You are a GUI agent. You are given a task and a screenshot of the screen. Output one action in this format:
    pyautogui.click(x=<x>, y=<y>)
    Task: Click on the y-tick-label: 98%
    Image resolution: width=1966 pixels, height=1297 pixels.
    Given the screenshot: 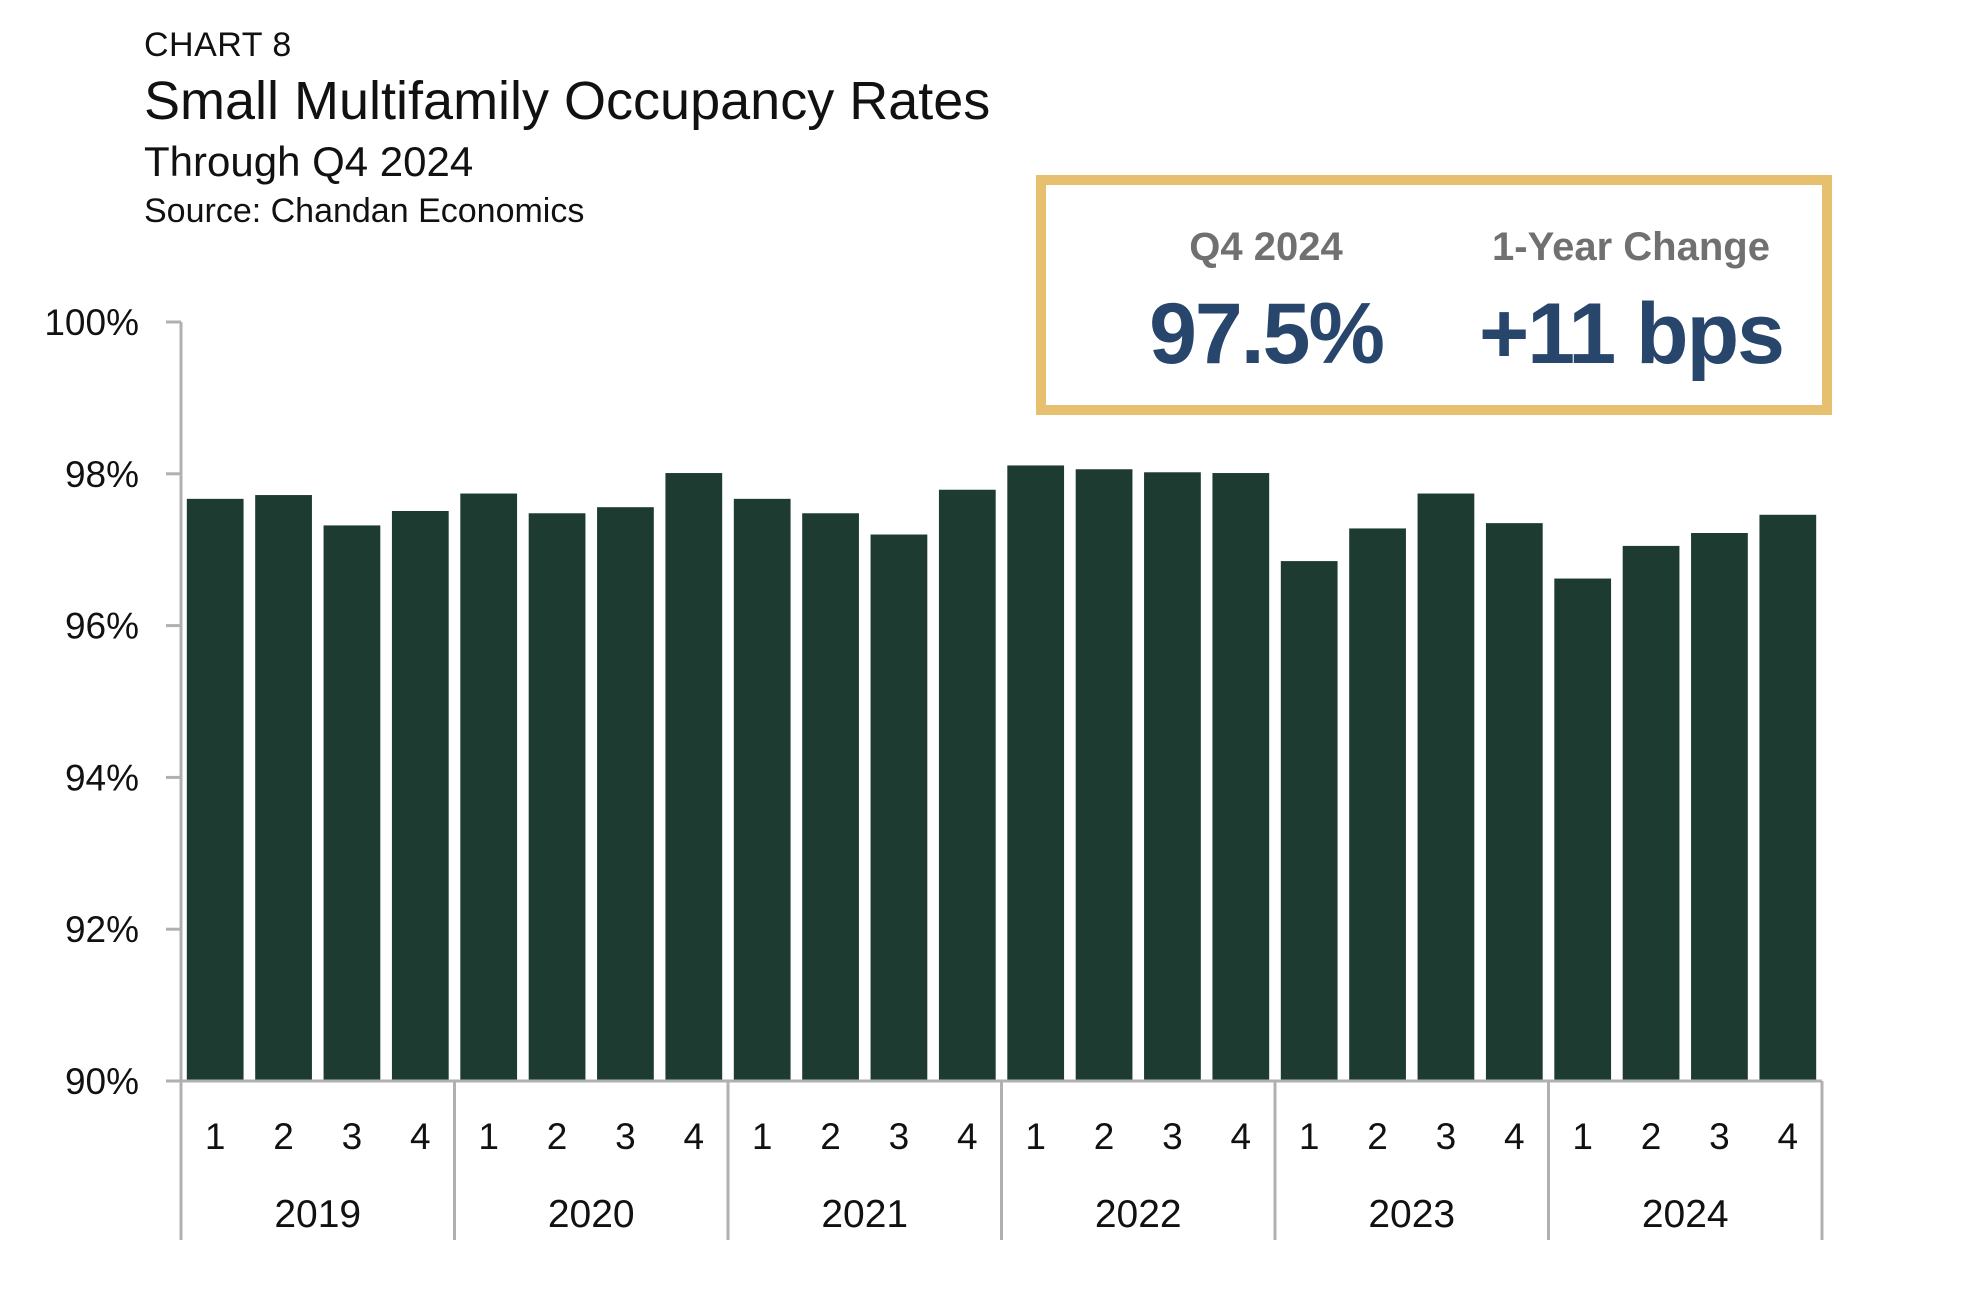 What is the action you would take?
    pyautogui.click(x=102, y=474)
    